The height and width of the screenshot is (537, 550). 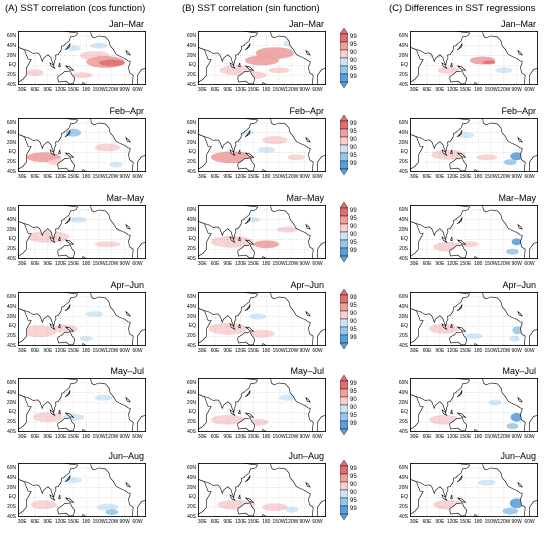 What do you see at coordinates (127, 371) in the screenshot?
I see `season-label: May–Jul` at bounding box center [127, 371].